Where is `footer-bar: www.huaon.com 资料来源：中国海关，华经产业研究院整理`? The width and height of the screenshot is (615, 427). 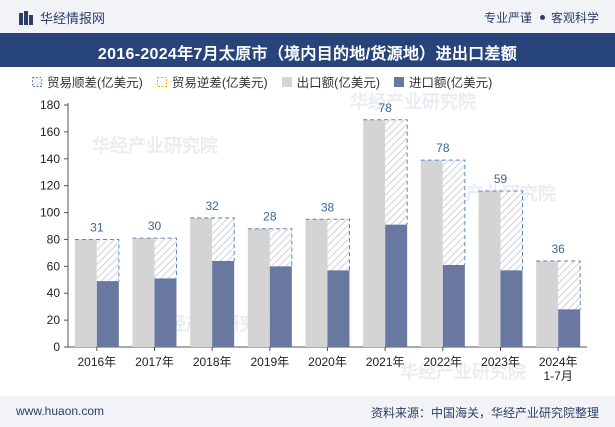
footer-bar: www.huaon.com 资料来源：中国海关，华经产业研究院整理 is located at coordinates (307, 411).